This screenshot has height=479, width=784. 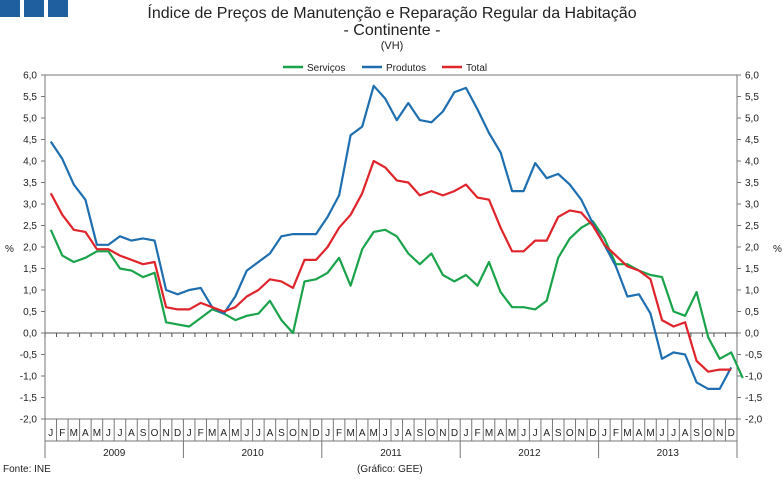 What do you see at coordinates (777, 249) in the screenshot?
I see `y-axis-label-right: %` at bounding box center [777, 249].